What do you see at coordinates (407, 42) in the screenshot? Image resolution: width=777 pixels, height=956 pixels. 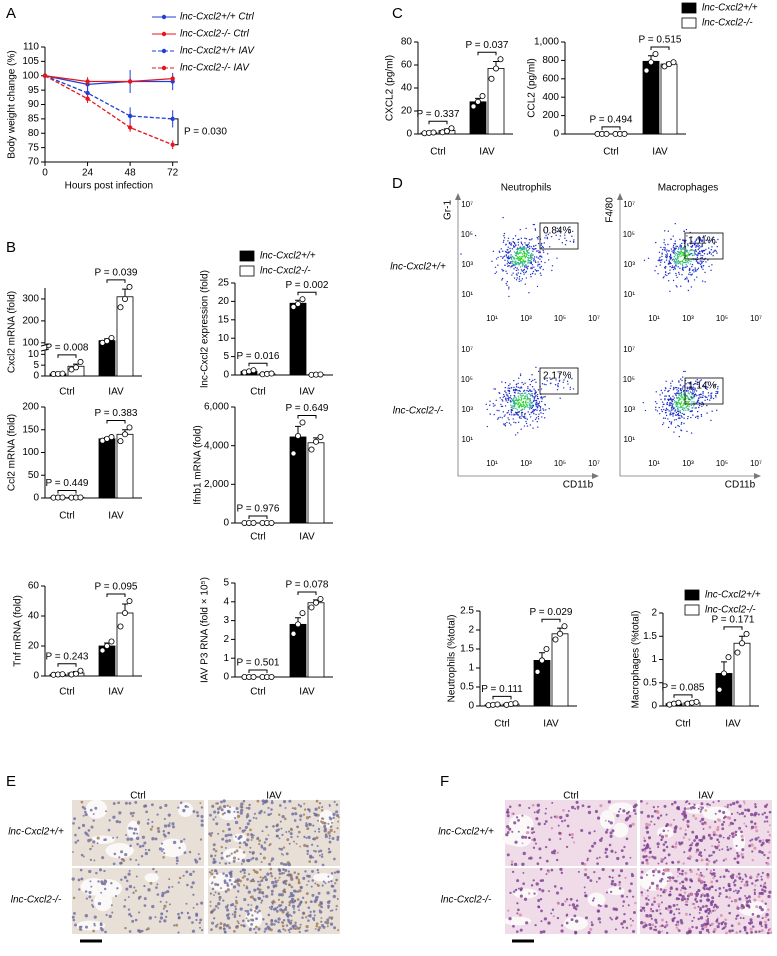 I see `y-tick-label: 80` at bounding box center [407, 42].